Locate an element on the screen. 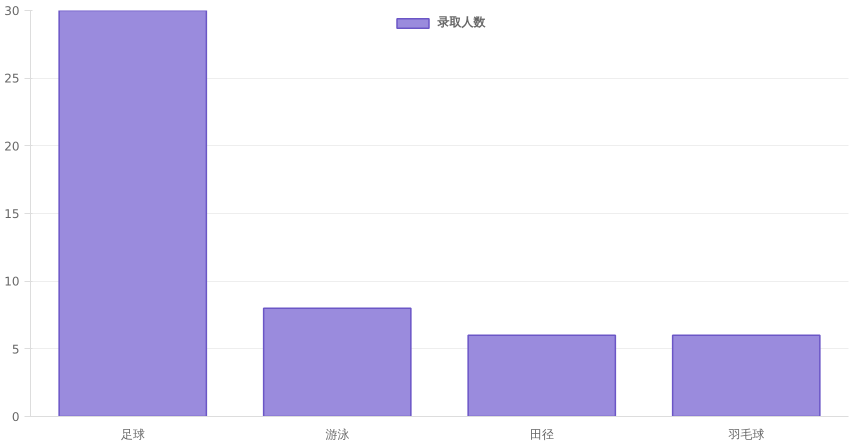 This screenshot has width=858, height=446. y-tick-label: 10 is located at coordinates (12, 281).